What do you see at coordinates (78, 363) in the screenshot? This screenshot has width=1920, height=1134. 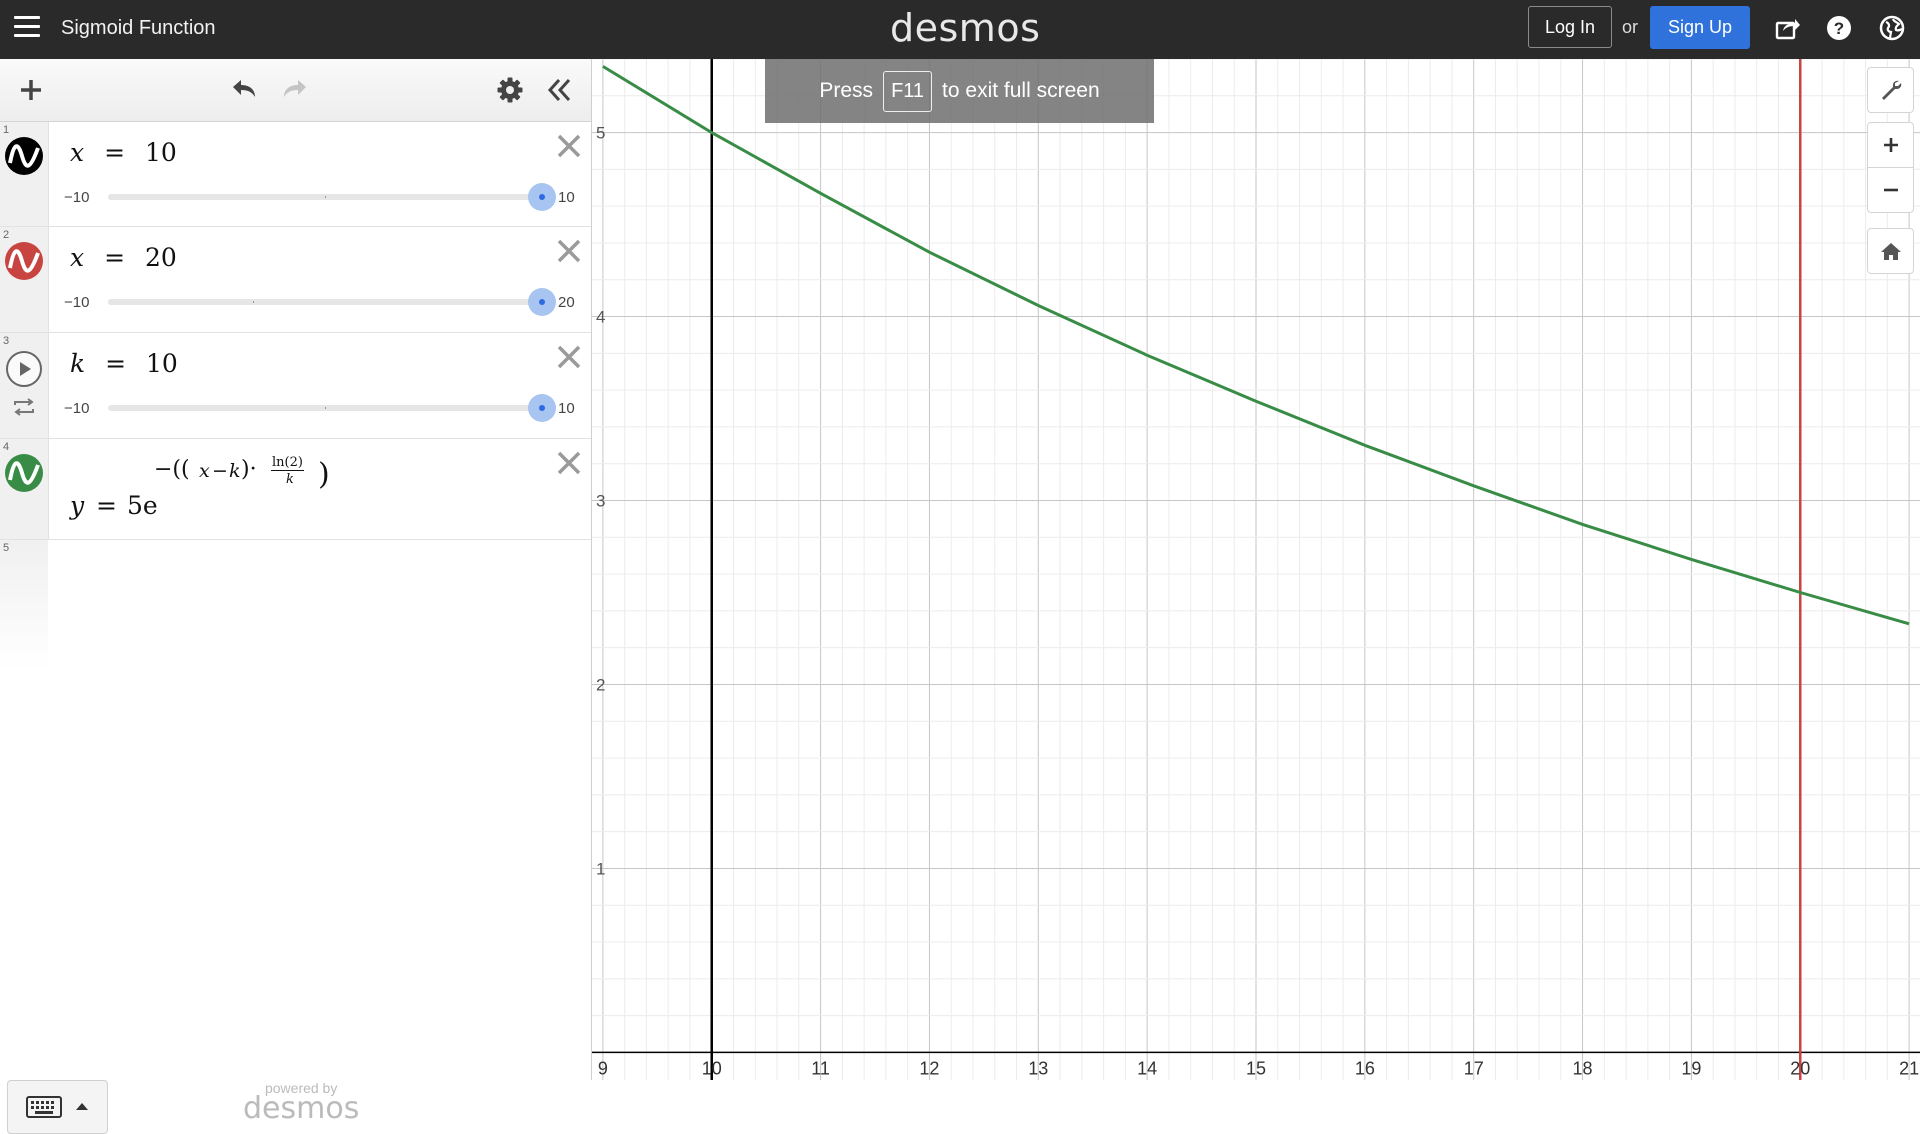 I see `expression-variable: k` at bounding box center [78, 363].